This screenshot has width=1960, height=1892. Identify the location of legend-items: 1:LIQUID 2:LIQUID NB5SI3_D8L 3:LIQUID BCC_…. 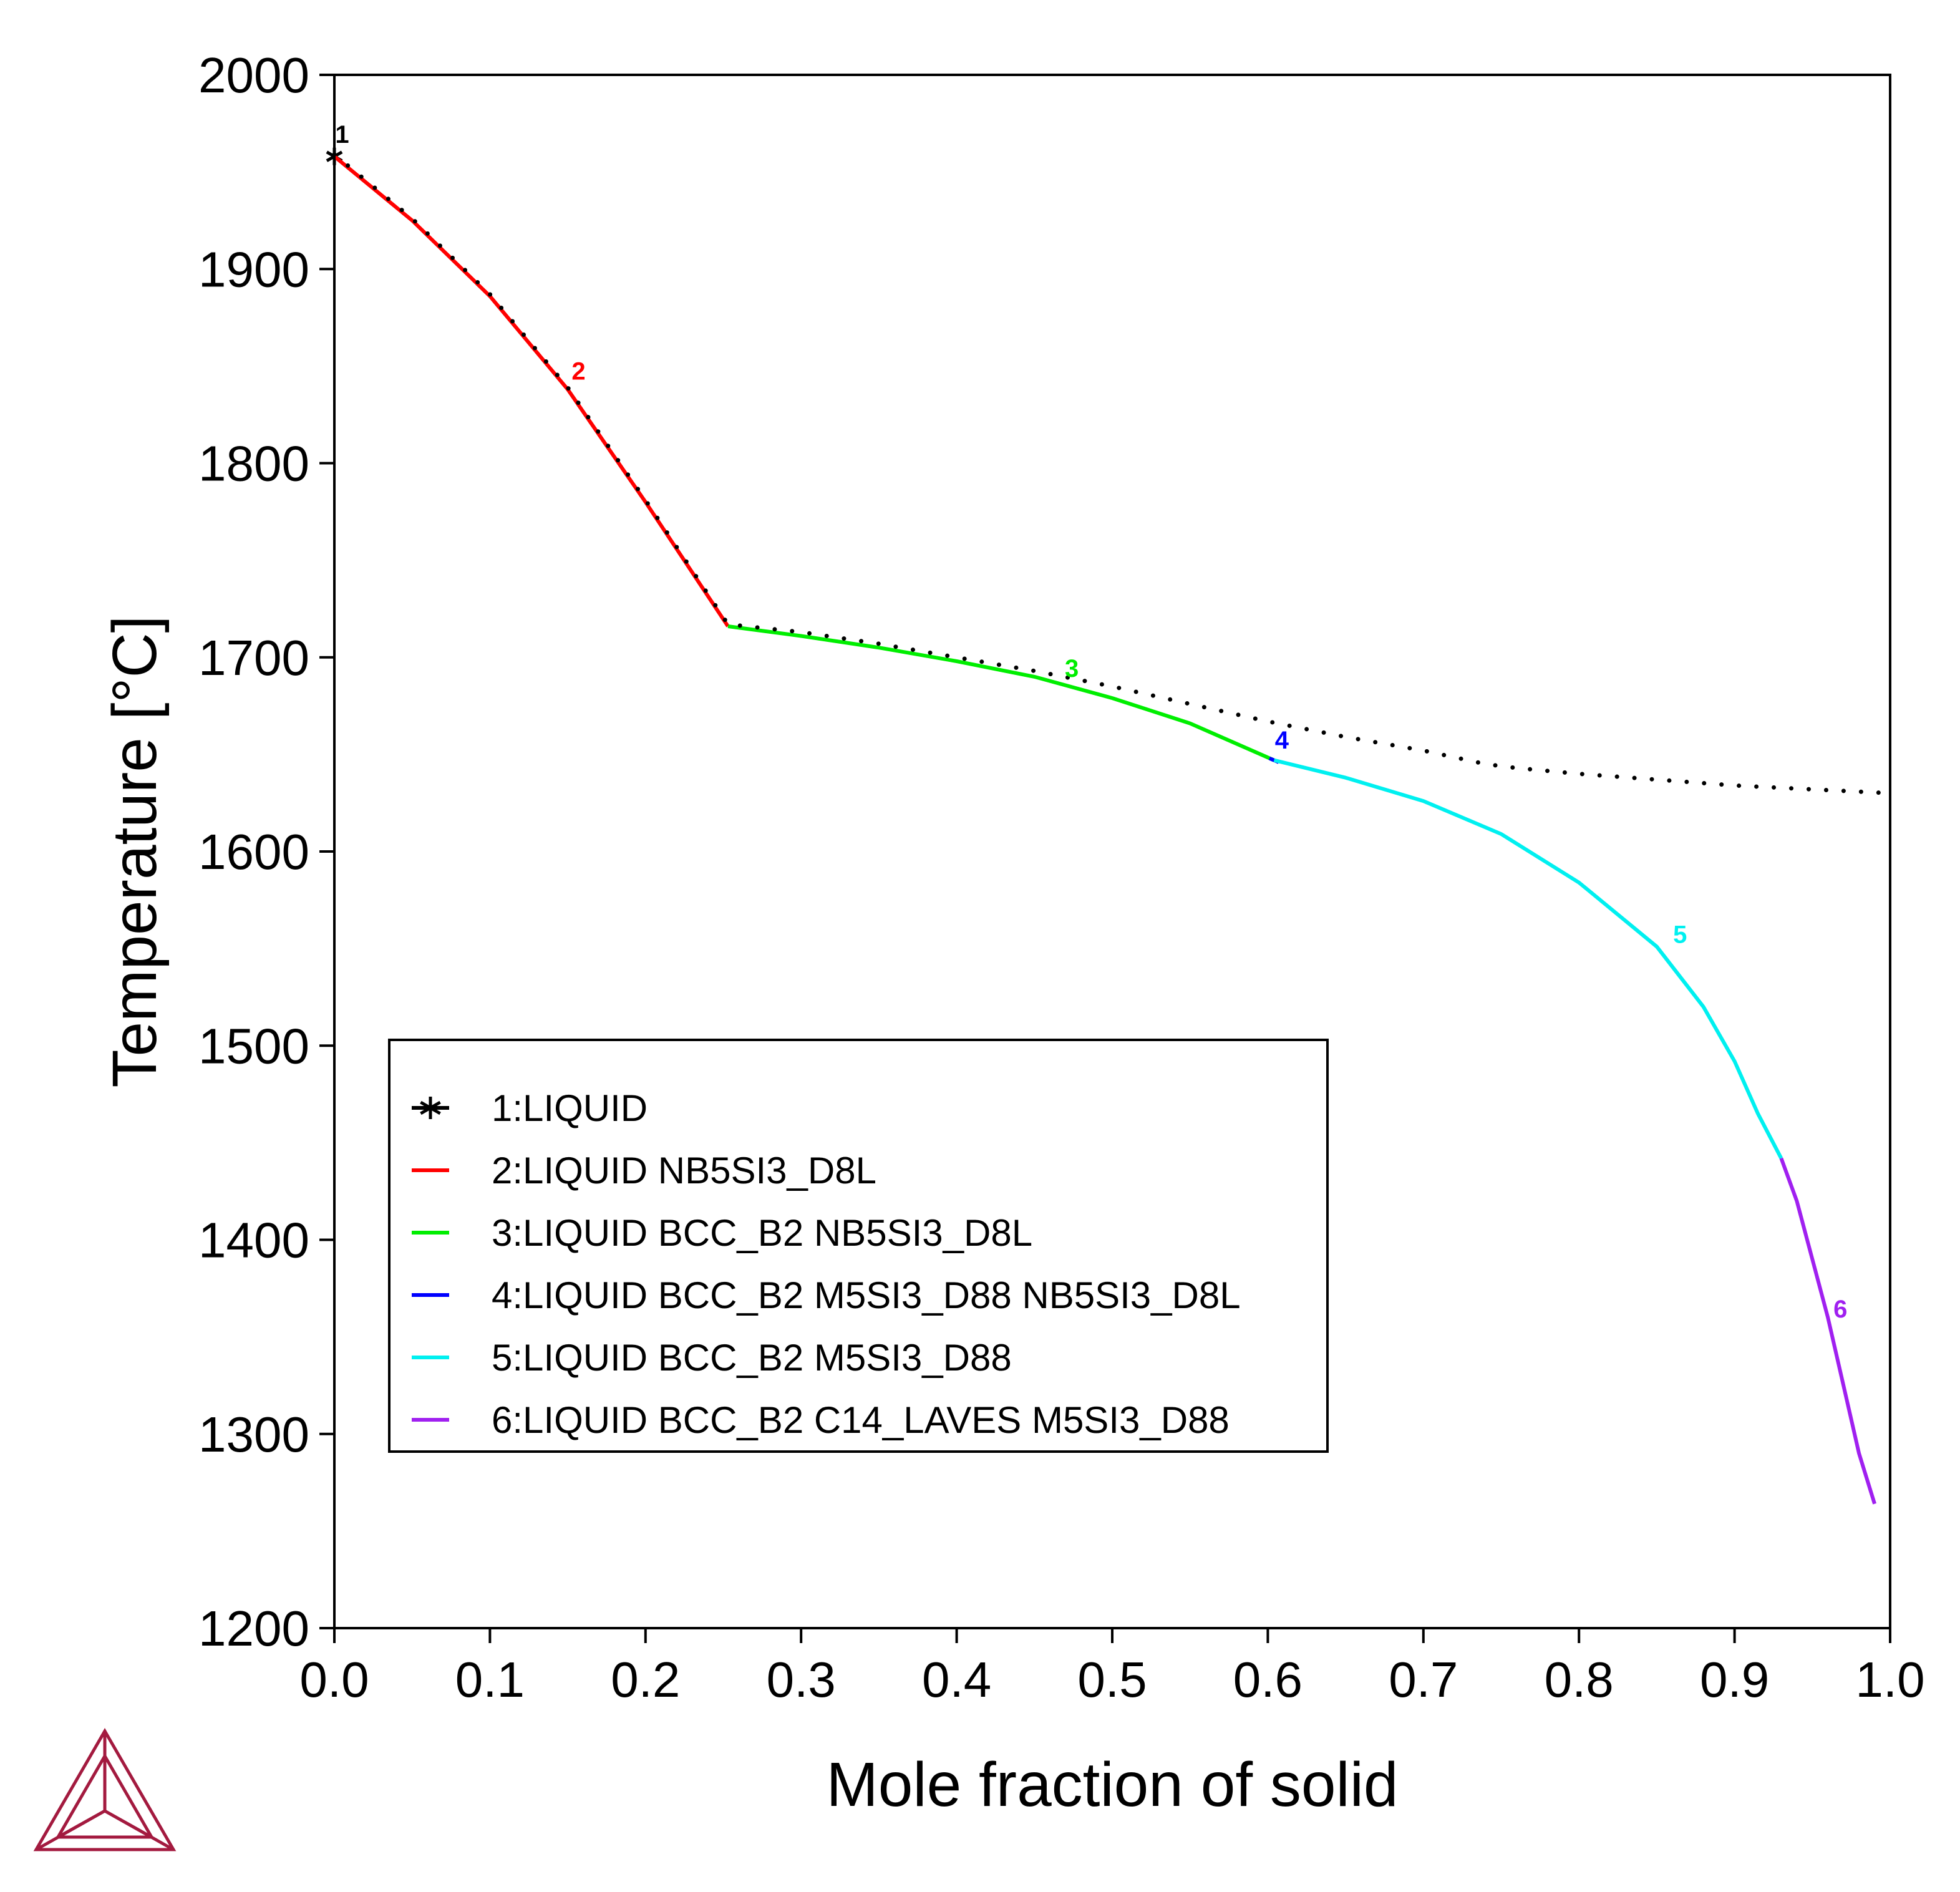
(826, 1264).